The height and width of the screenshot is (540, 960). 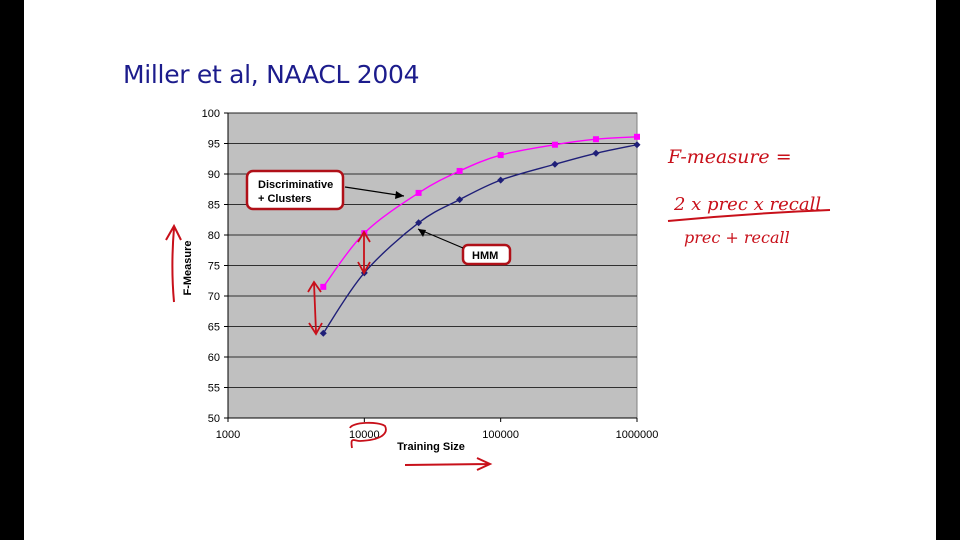 I want to click on y-axis-label: F-Measure, so click(x=188, y=267).